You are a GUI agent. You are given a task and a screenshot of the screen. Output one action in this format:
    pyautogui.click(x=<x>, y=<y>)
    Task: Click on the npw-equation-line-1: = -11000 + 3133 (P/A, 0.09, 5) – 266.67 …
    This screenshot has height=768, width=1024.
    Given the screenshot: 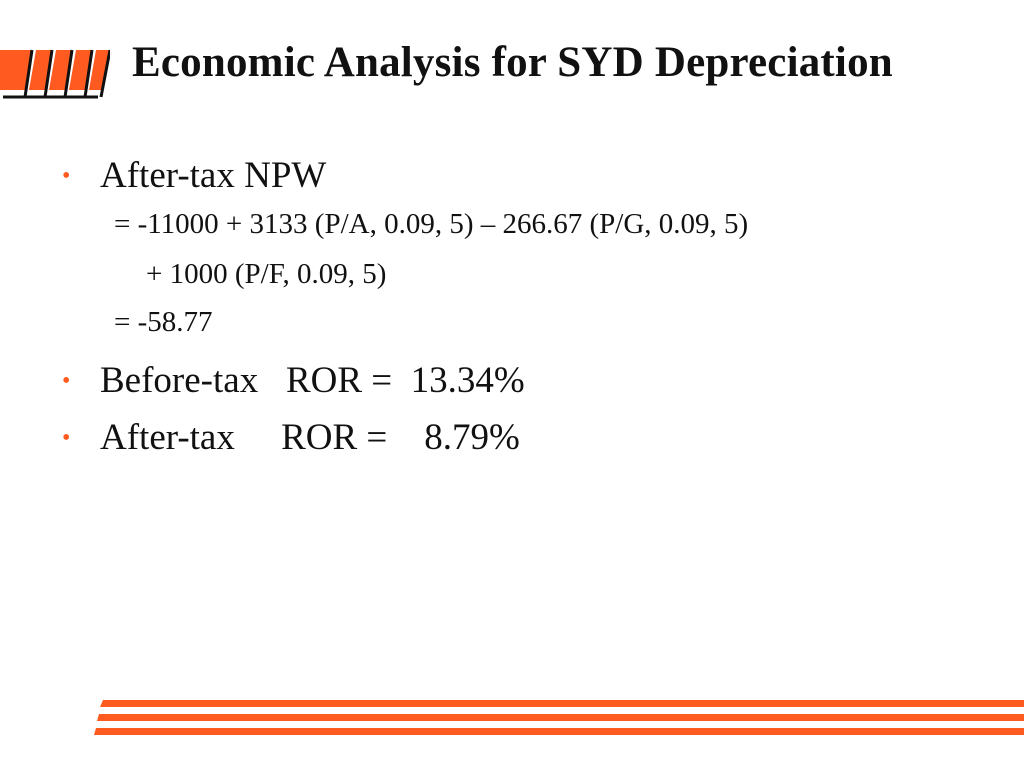 What is the action you would take?
    pyautogui.click(x=431, y=224)
    